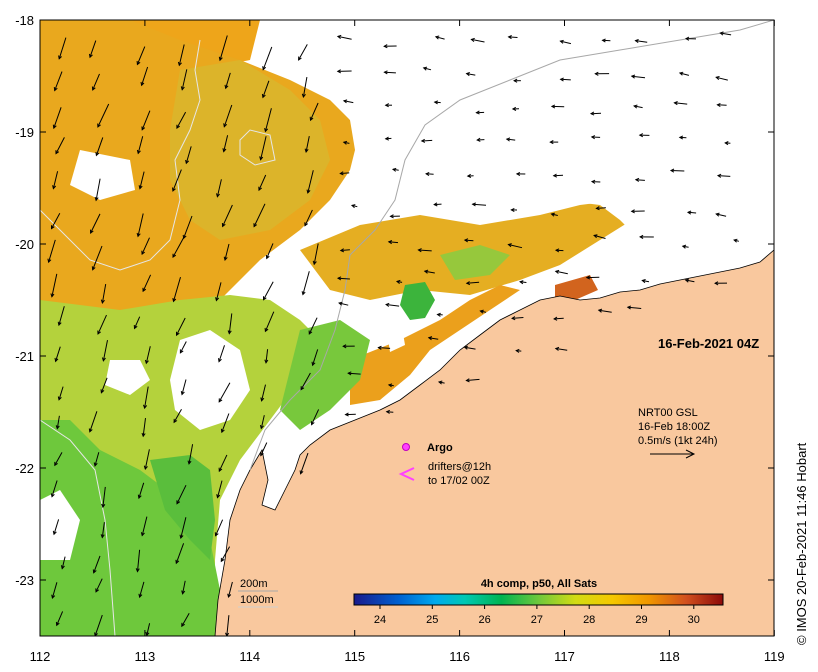  Describe the element at coordinates (459, 481) in the screenshot. I see `drifters-label-2: to 17/02 00Z` at that location.